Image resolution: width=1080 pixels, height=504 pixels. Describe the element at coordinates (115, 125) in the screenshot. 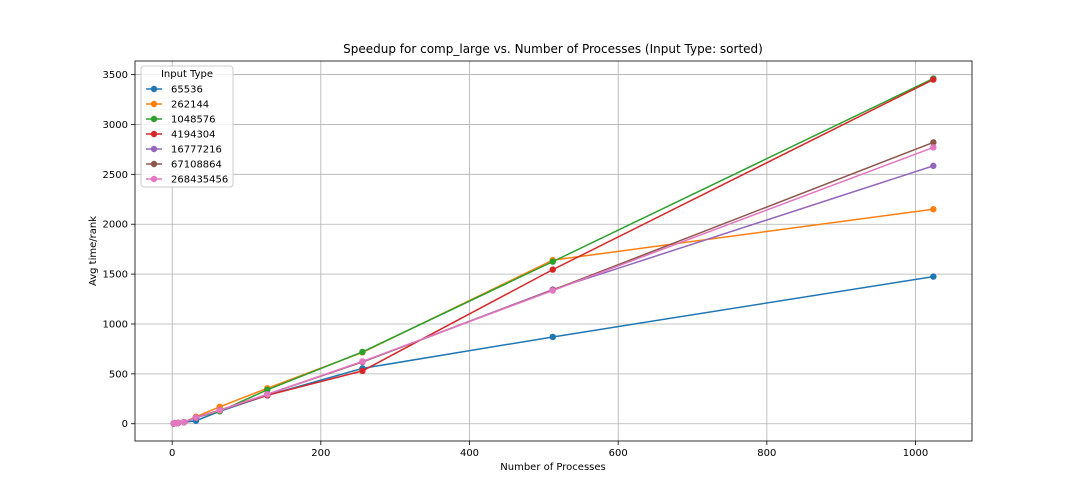

I see `y-tick-label: 3000` at that location.